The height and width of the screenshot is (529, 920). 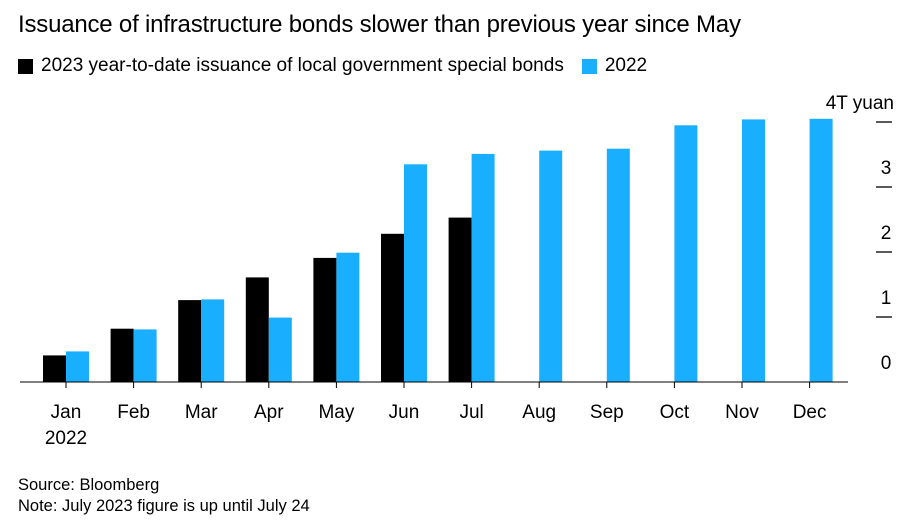 What do you see at coordinates (860, 233) in the screenshot?
I see `y-axis: 0 1 2 3 4T yuan` at bounding box center [860, 233].